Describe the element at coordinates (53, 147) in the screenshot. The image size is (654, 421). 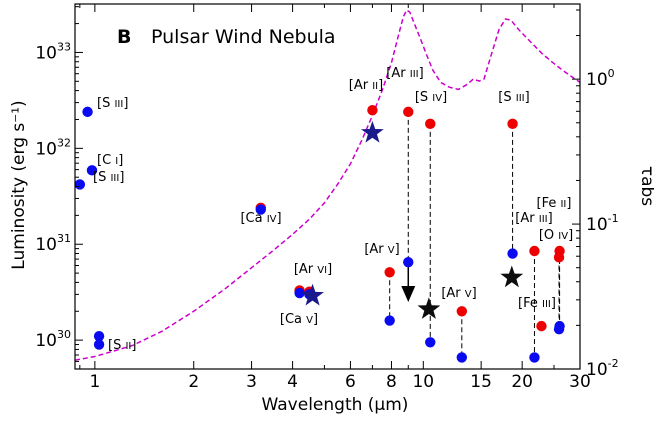
I see `y-tick-label: 10³²` at that location.